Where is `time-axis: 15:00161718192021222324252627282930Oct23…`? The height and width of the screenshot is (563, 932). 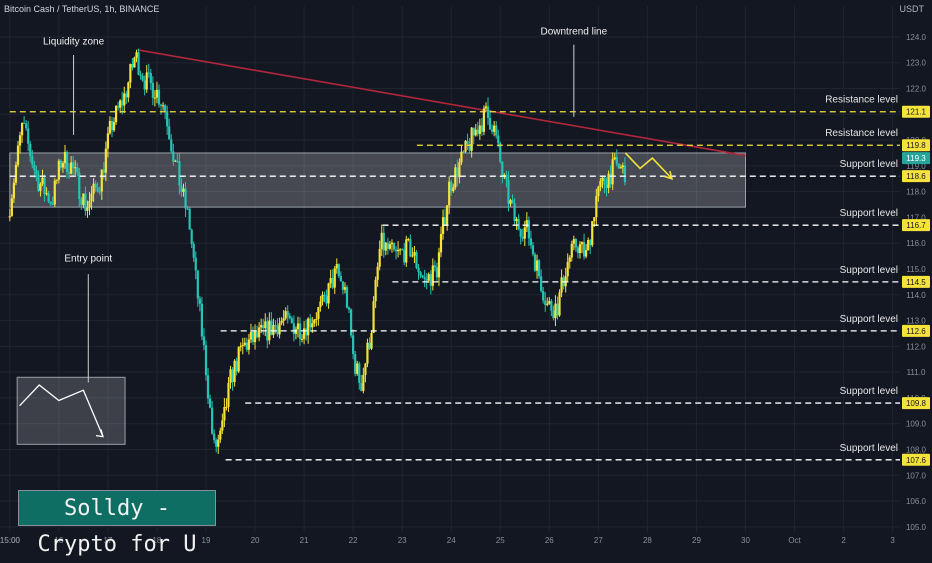
time-axis: 15:00161718192021222324252627282930Oct23… is located at coordinates (466, 541).